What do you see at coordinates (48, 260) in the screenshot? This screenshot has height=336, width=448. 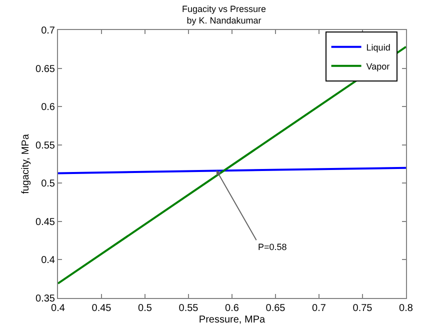 I see `y-tick-label: 0.4` at bounding box center [48, 260].